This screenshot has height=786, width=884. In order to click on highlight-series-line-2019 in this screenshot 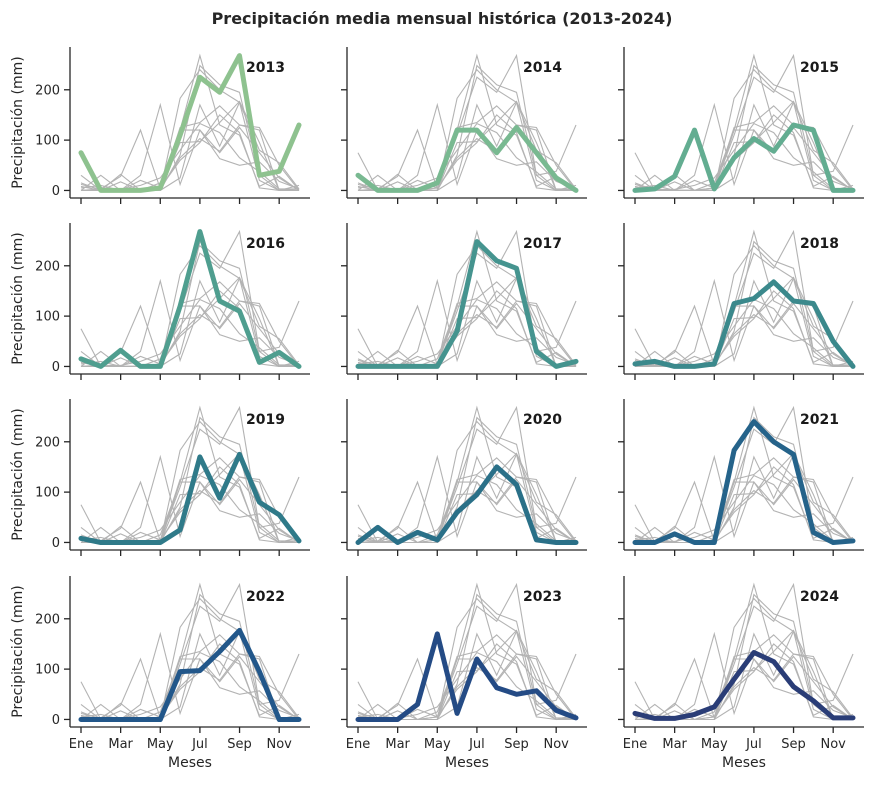, I will do `click(190, 498)`.